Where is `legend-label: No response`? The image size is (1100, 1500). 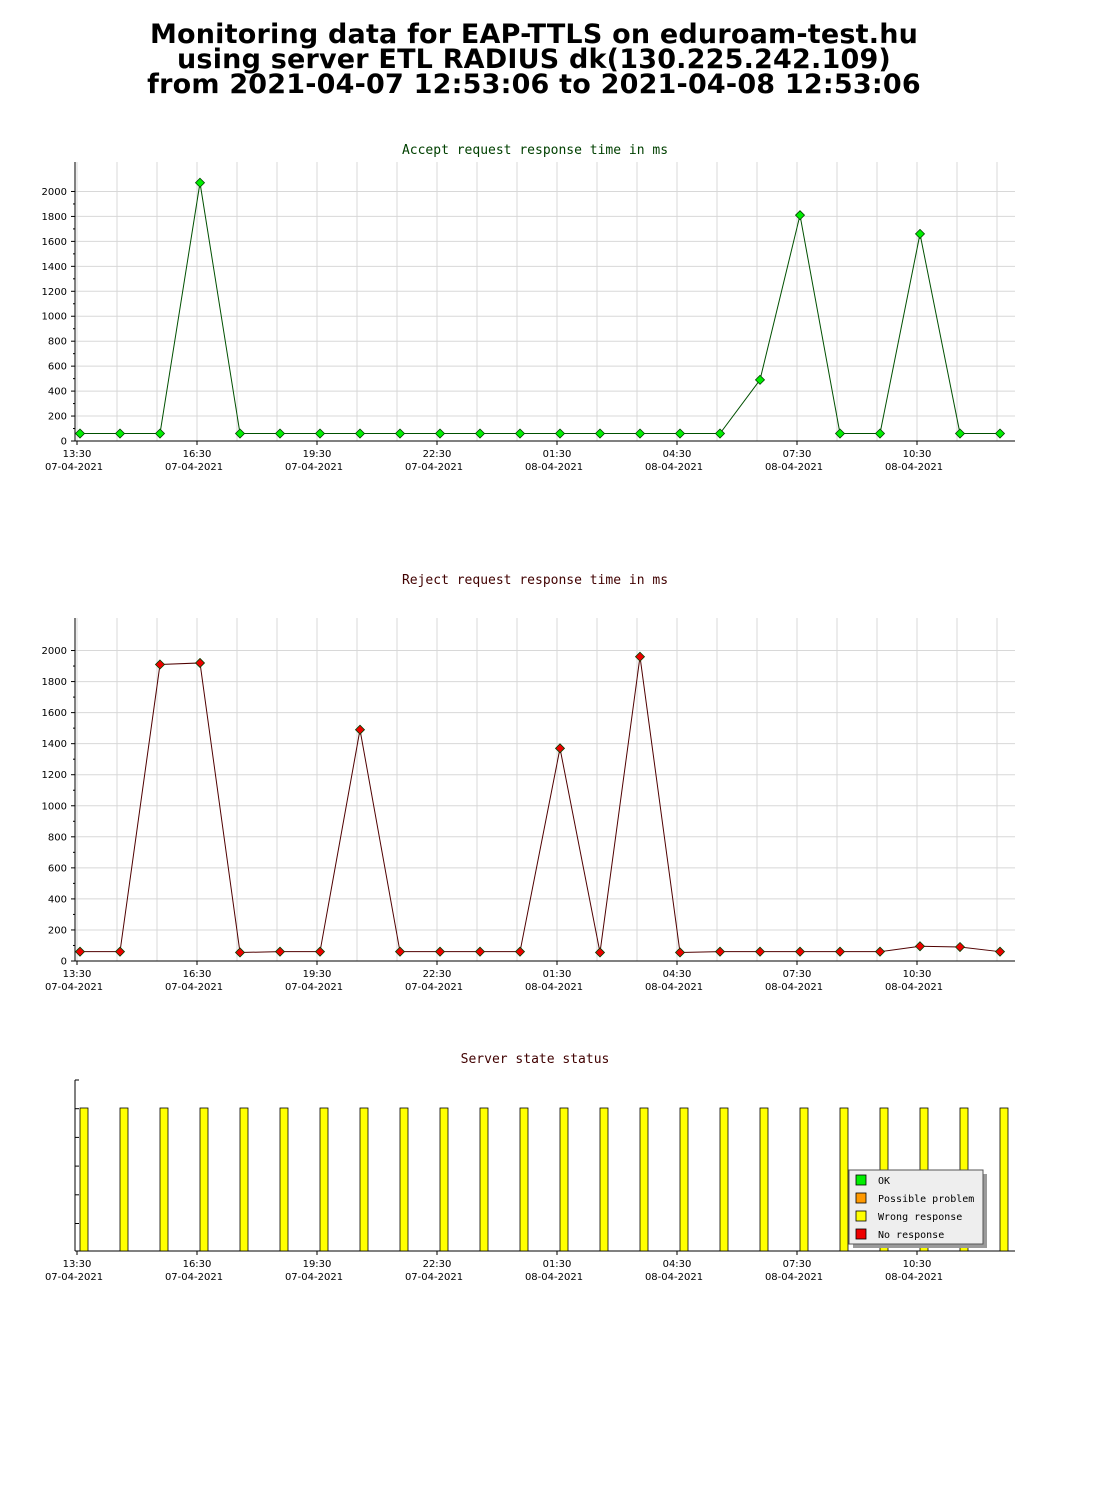
legend-label: No response is located at coordinates (911, 1235).